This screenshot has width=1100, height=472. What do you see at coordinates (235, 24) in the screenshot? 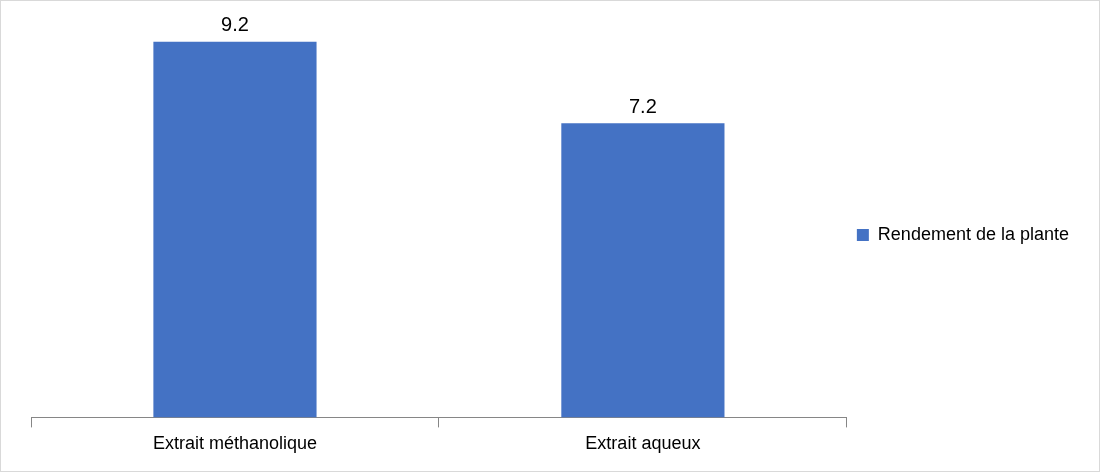
I see `data-label: 9.2` at bounding box center [235, 24].